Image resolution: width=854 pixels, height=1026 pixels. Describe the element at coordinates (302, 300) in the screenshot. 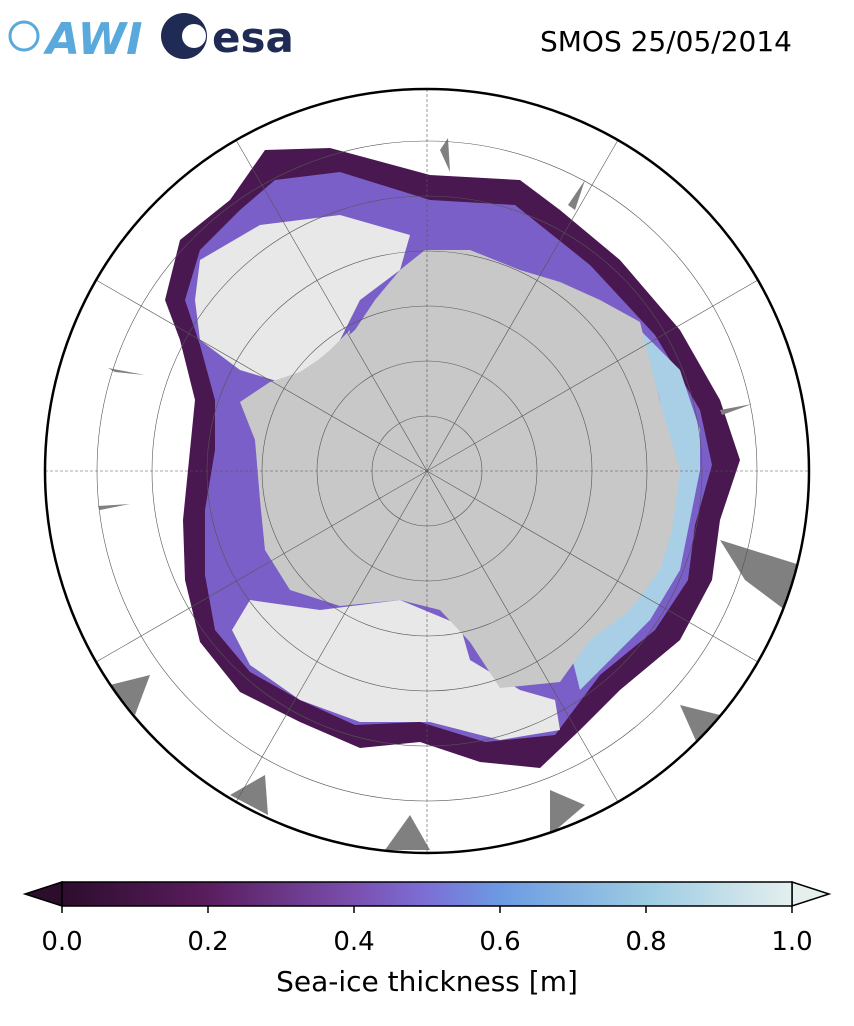

I see `weddell-ice` at that location.